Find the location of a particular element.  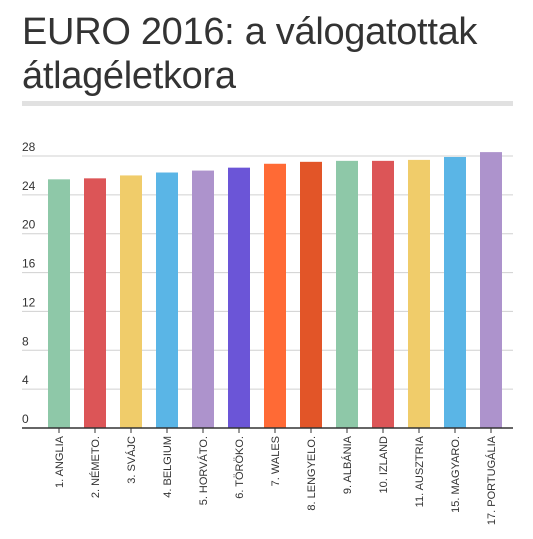

x-category-label: 11. AUSZTRIA is located at coordinates (420, 471).